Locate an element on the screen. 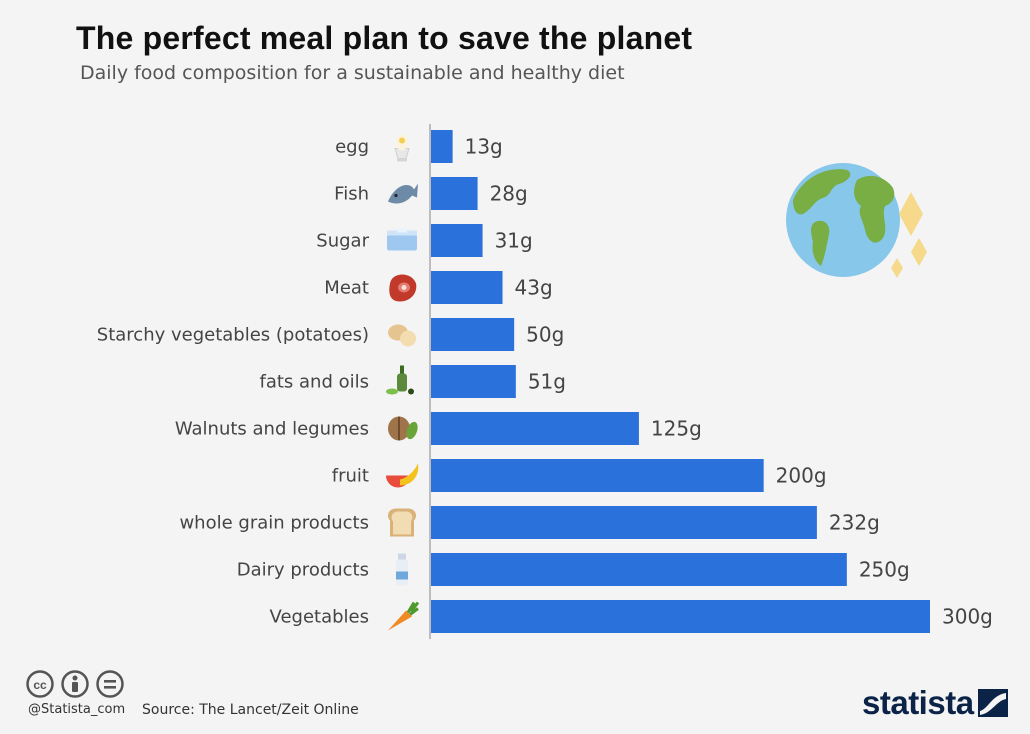 This screenshot has width=1030, height=734. statista-wordmark: statista is located at coordinates (918, 702).